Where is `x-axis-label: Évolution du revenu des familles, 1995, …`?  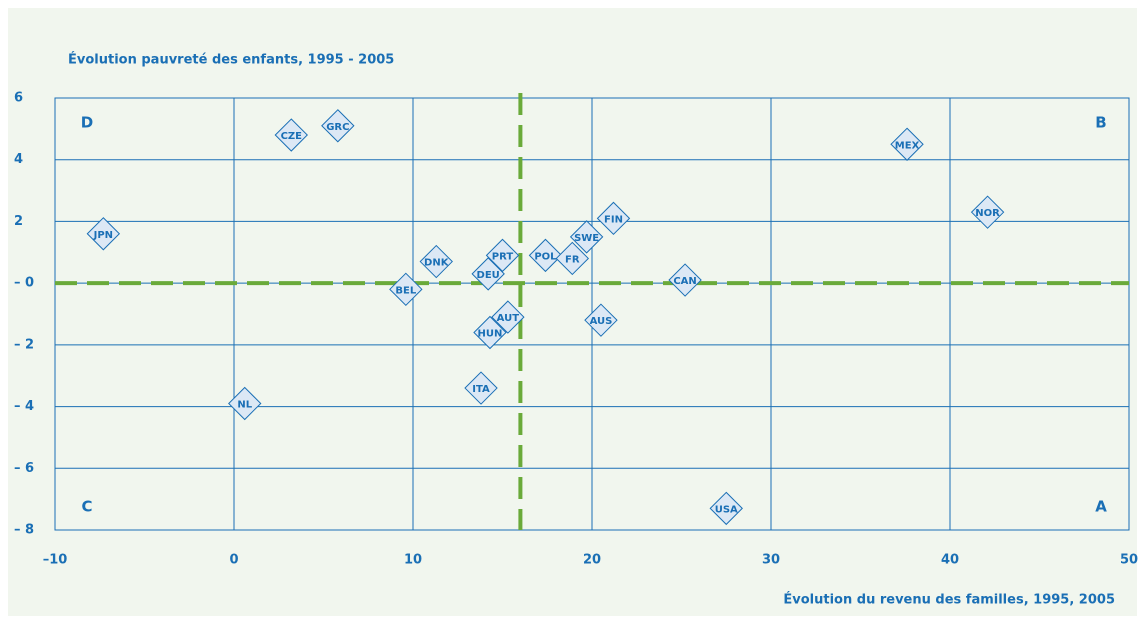
x-axis-label: Évolution du revenu des familles, 1995, … is located at coordinates (949, 600).